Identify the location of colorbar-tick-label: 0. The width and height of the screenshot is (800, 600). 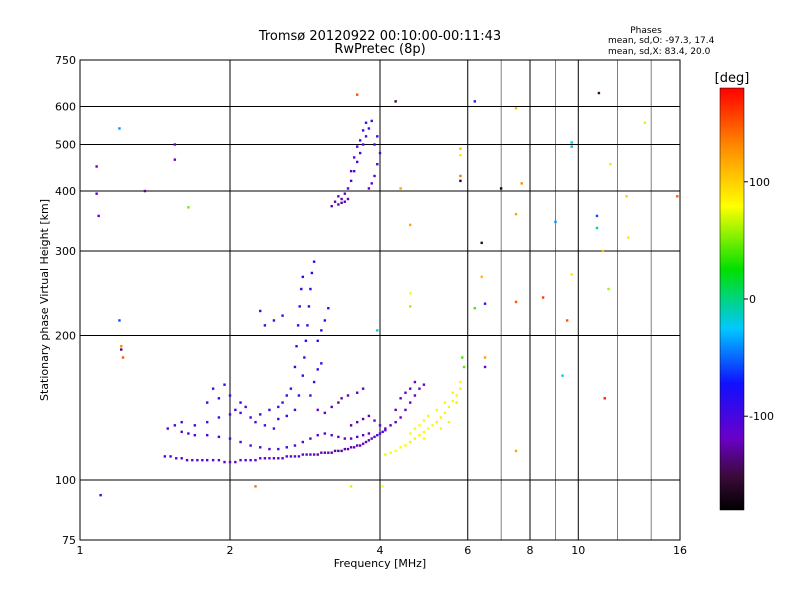
(752, 299).